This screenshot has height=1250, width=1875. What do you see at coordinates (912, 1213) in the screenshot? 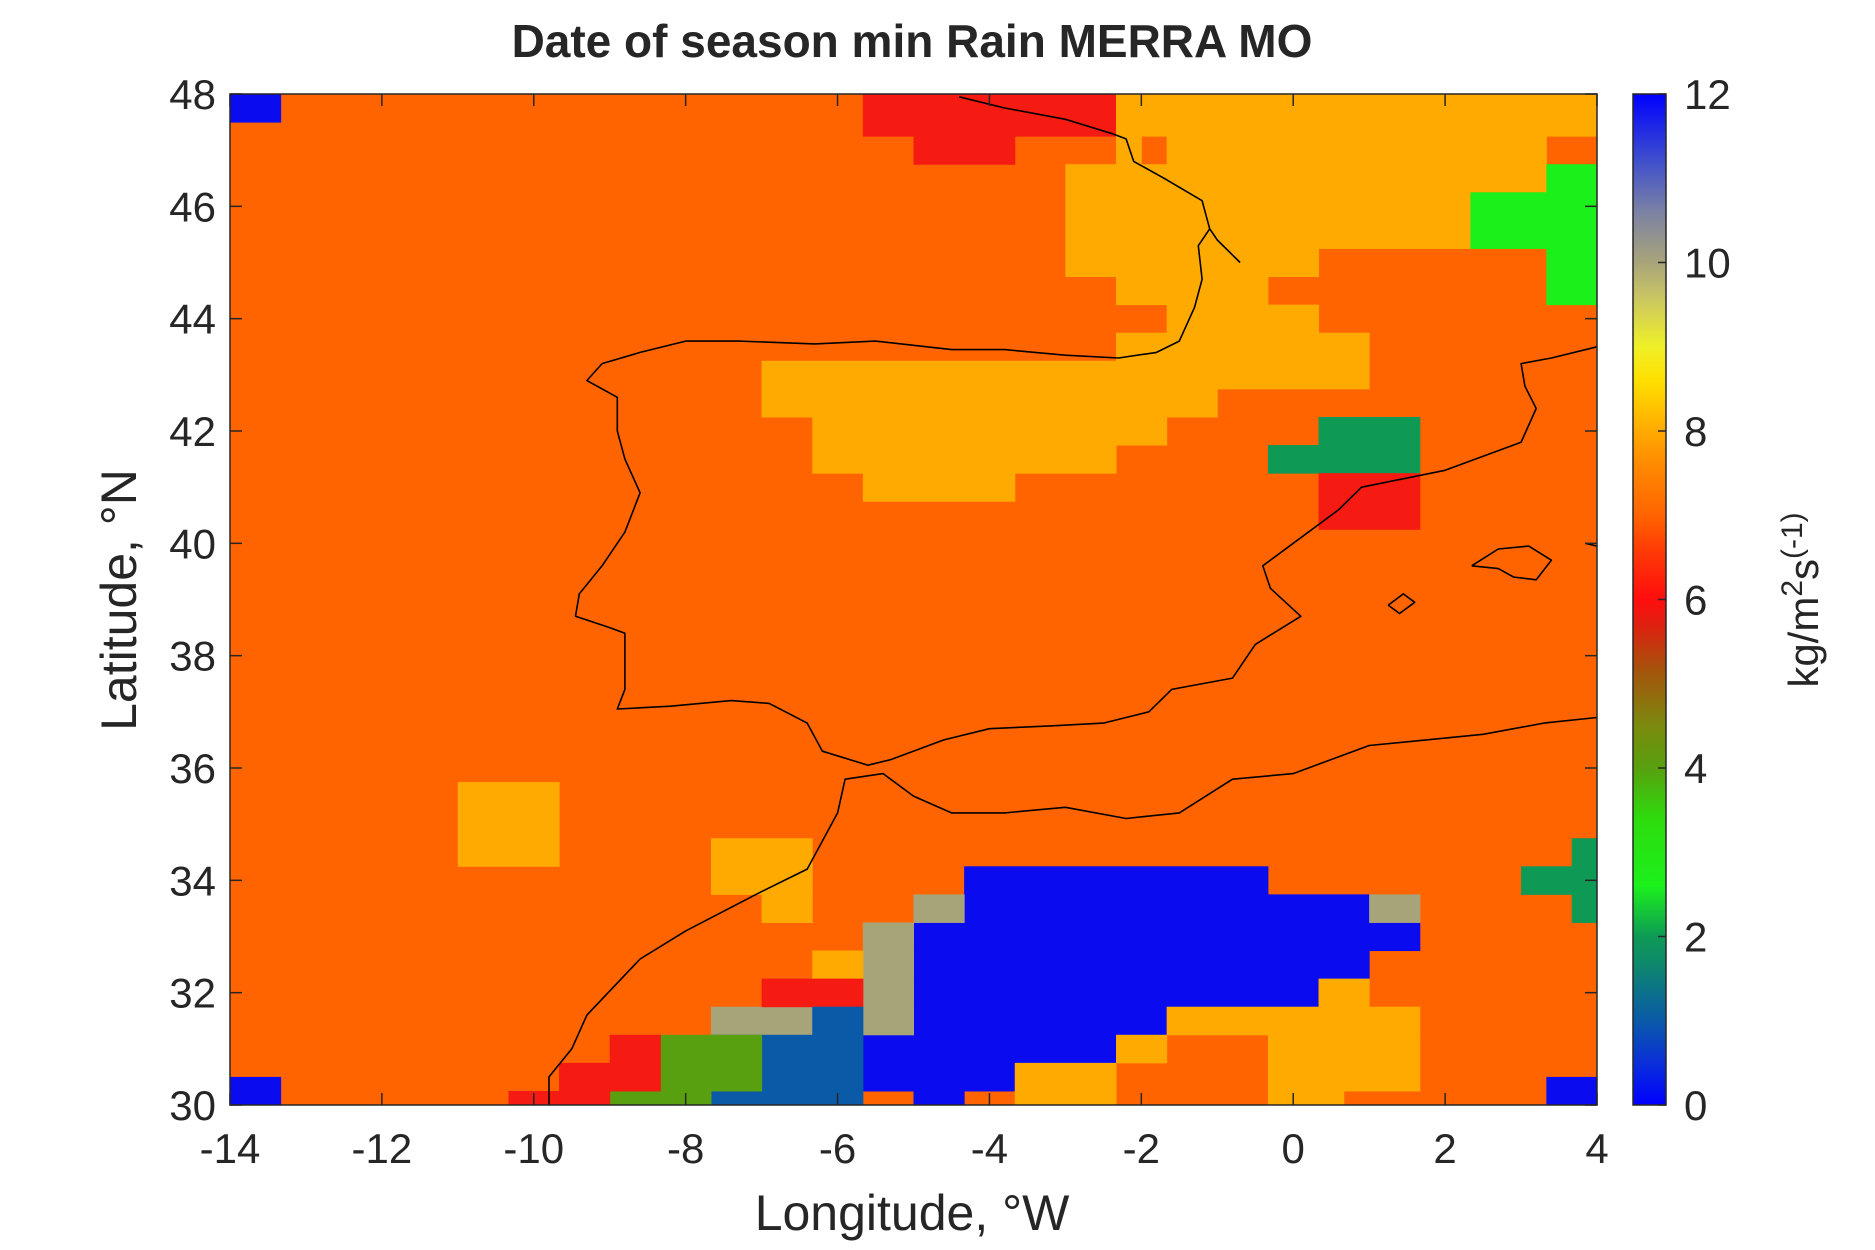
I see `x-axis-label: Longitude, °W` at bounding box center [912, 1213].